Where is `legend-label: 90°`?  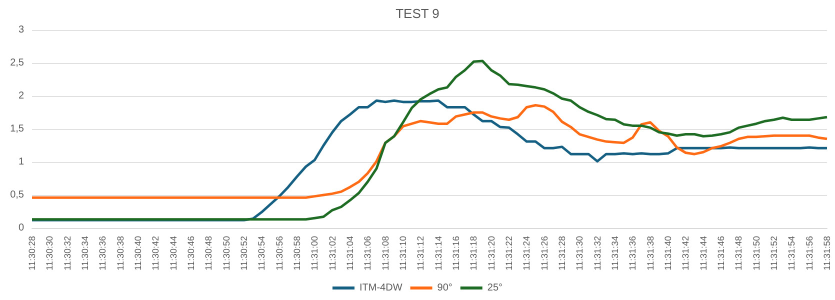
legend-label: 90° is located at coordinates (444, 288).